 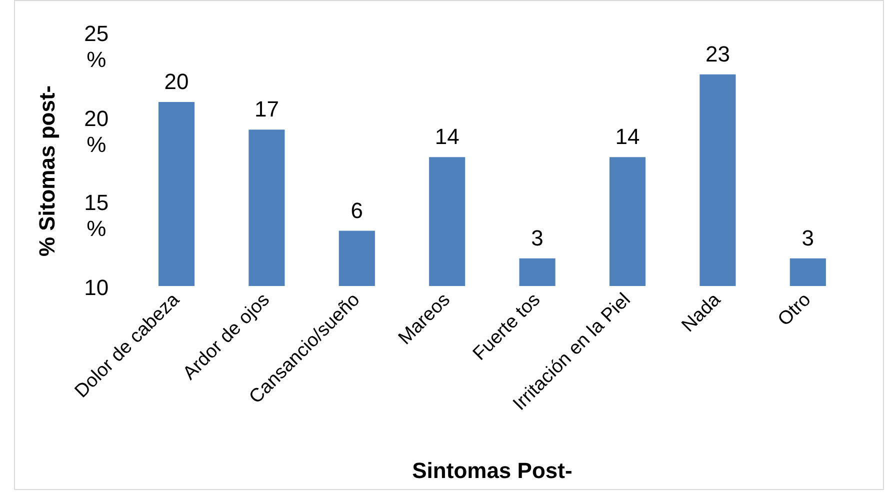 What do you see at coordinates (795, 309) in the screenshot?
I see `x-tick-label: Otro` at bounding box center [795, 309].